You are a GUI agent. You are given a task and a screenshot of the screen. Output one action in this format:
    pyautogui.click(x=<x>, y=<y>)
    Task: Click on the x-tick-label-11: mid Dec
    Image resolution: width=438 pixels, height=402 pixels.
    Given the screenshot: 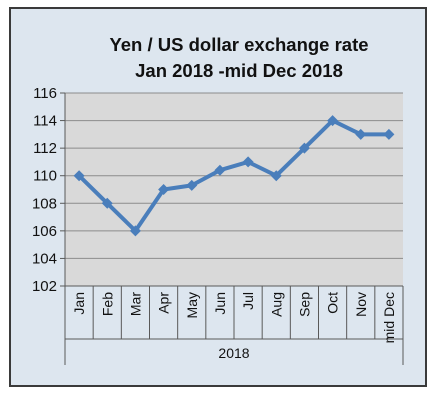 What is the action you would take?
    pyautogui.click(x=389, y=317)
    